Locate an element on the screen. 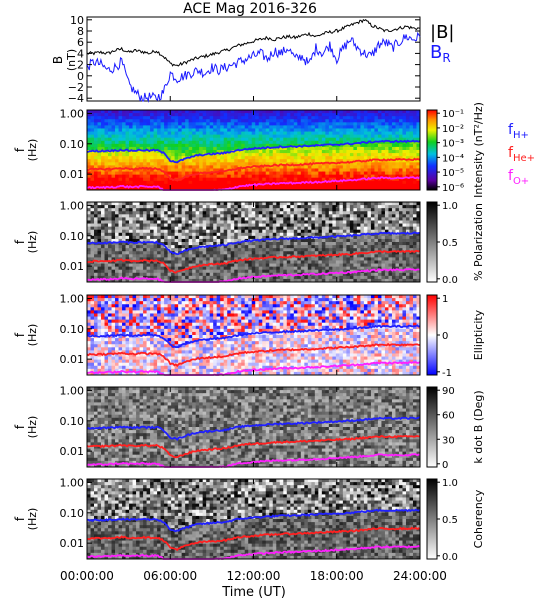 This screenshot has height=600, width=550. legend-b-r-main: B is located at coordinates (436, 52).